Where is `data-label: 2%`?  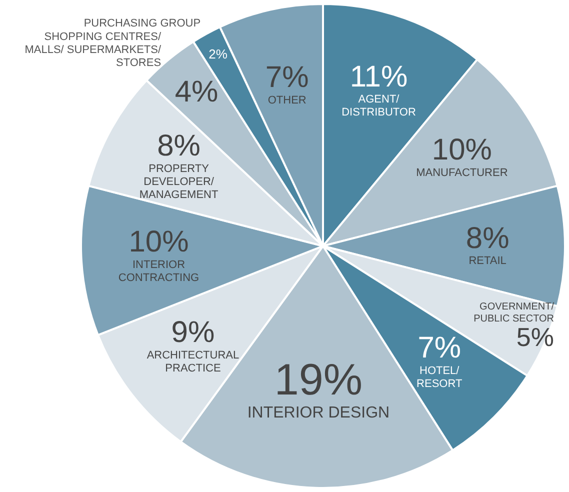
data-label: 2% is located at coordinates (218, 54).